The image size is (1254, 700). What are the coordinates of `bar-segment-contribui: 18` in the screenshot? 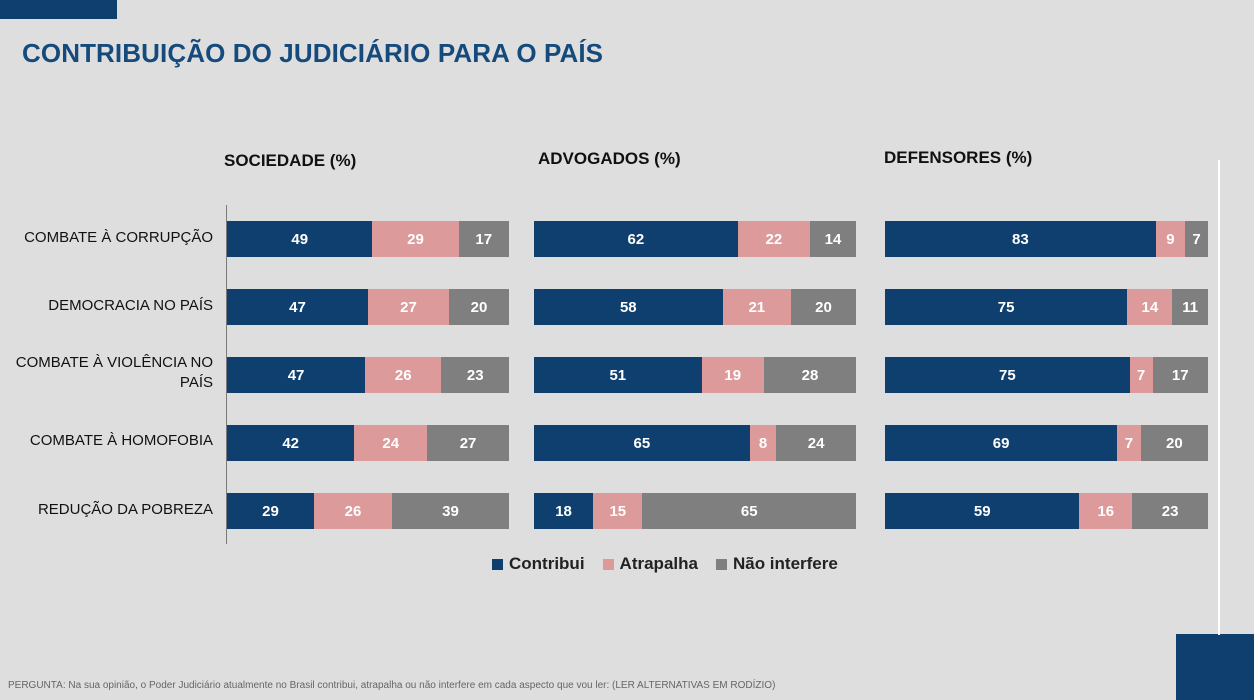 It's located at (564, 511).